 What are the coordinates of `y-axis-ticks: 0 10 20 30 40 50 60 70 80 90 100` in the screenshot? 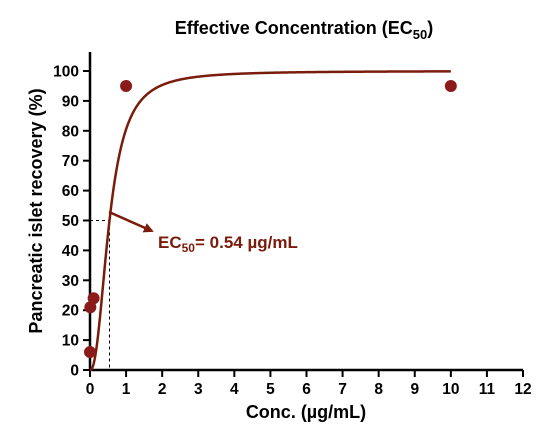 It's located at (71, 222).